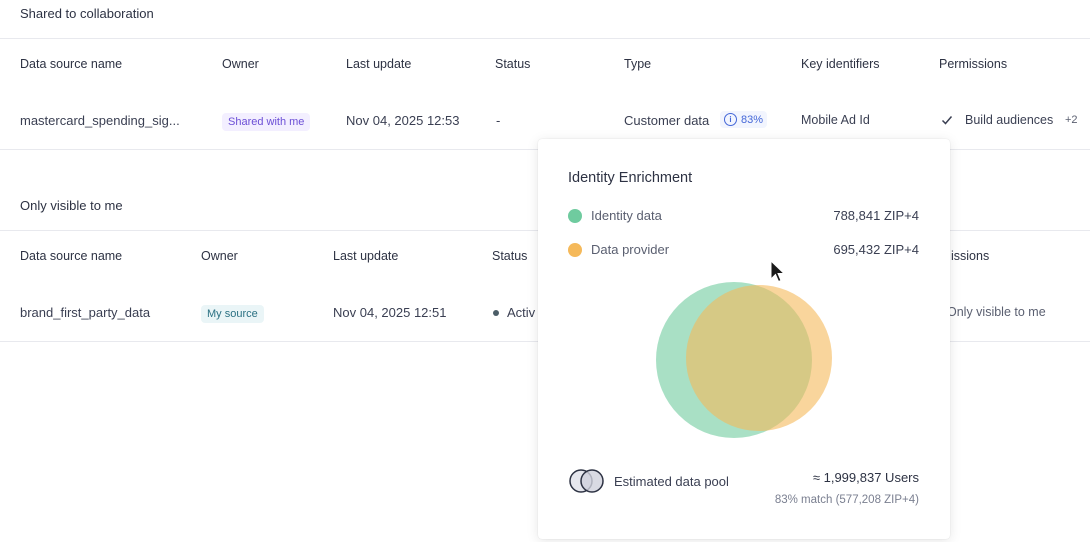 This screenshot has height=542, width=1090. I want to click on estimated-pool-users: ≈ 1,999,837 Users, so click(865, 477).